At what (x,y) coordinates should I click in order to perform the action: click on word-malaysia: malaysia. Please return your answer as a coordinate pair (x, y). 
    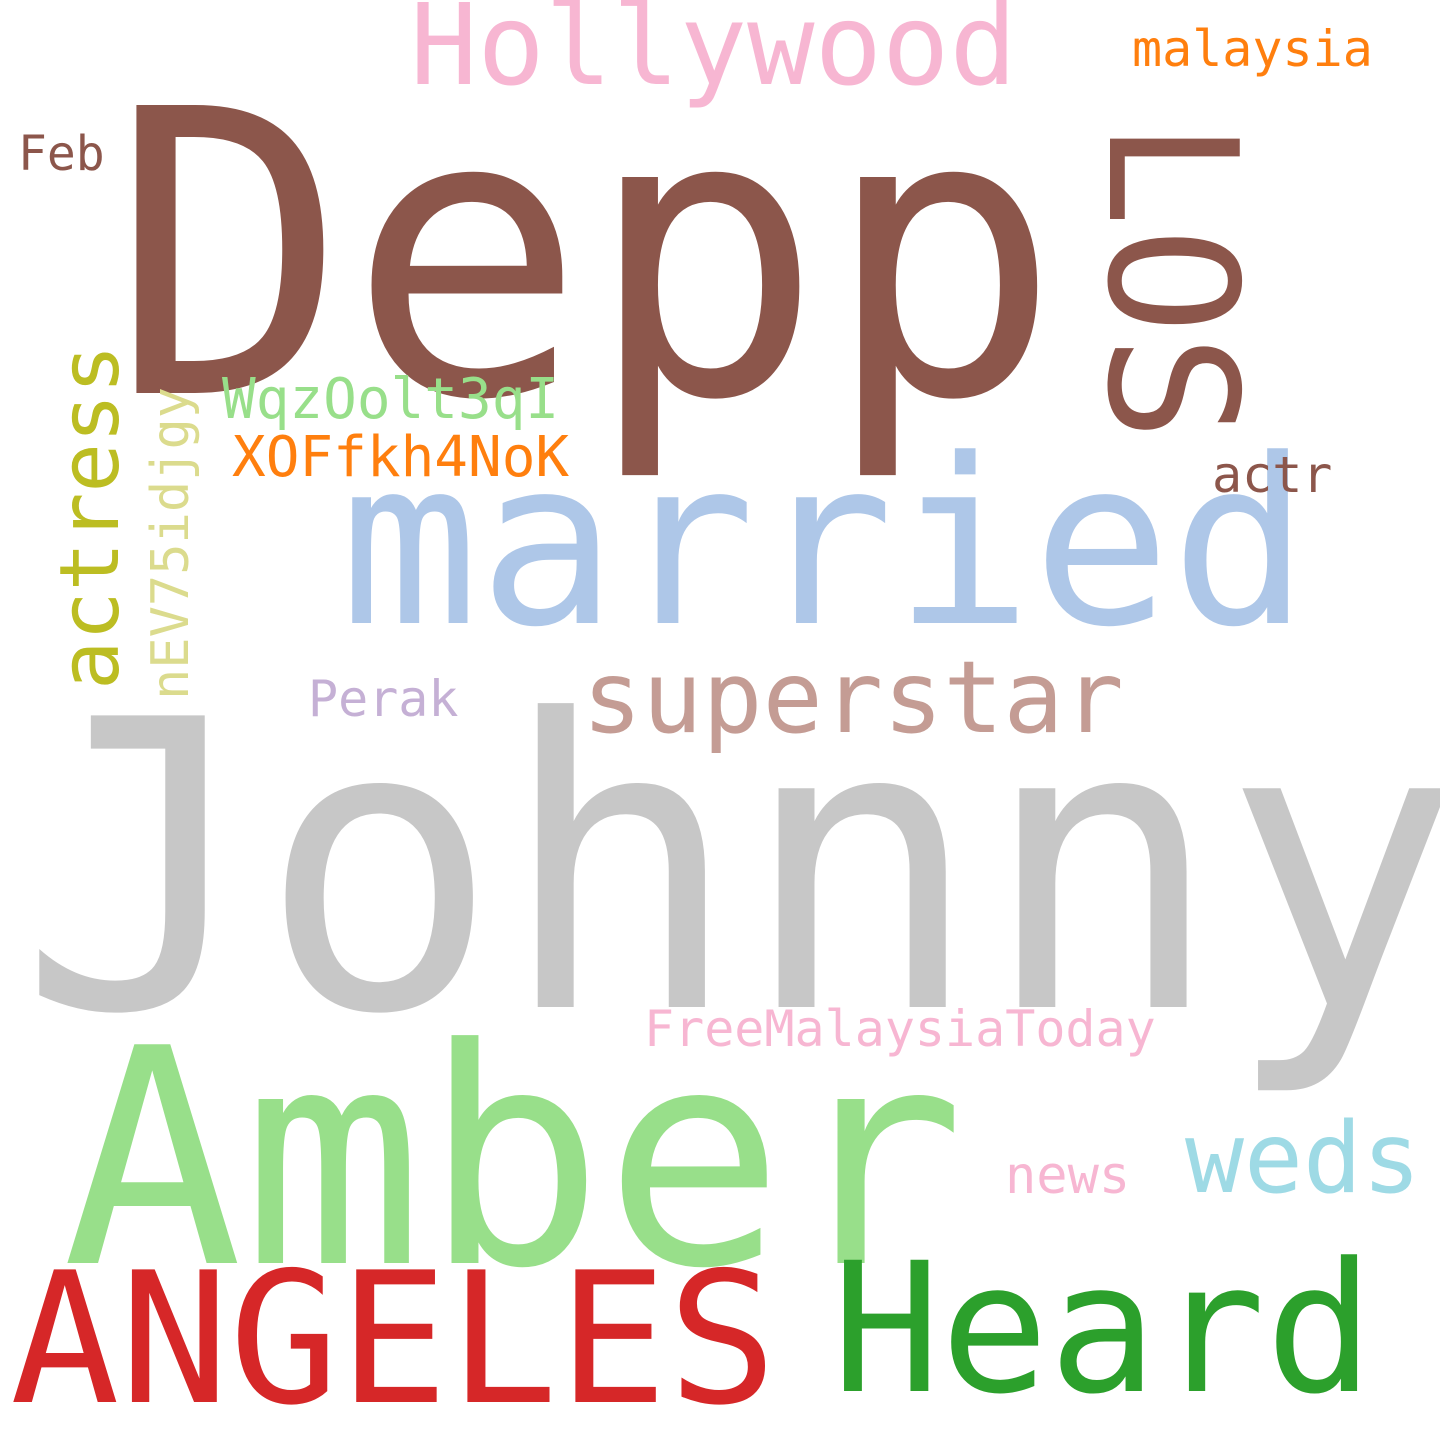
    Looking at the image, I should click on (1252, 49).